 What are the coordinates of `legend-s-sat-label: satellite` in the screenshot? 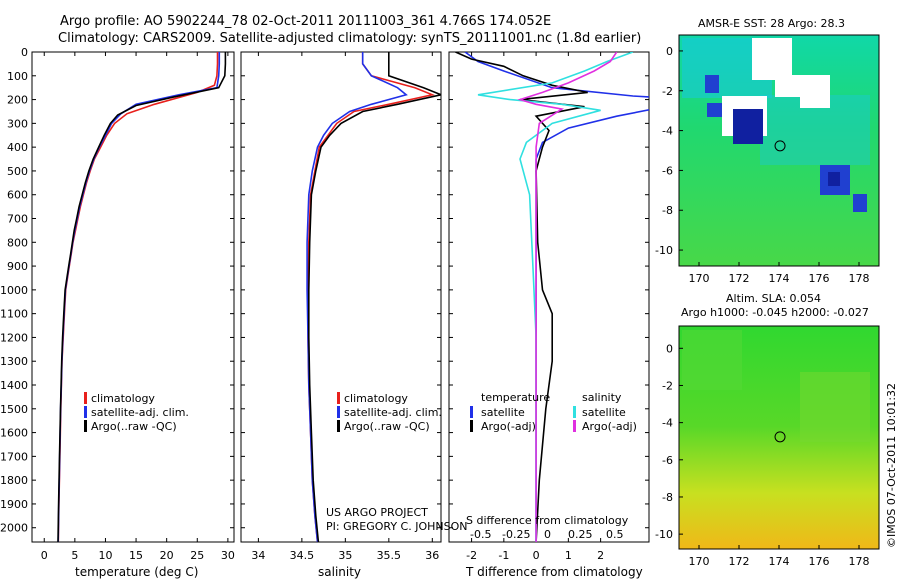 It's located at (604, 412).